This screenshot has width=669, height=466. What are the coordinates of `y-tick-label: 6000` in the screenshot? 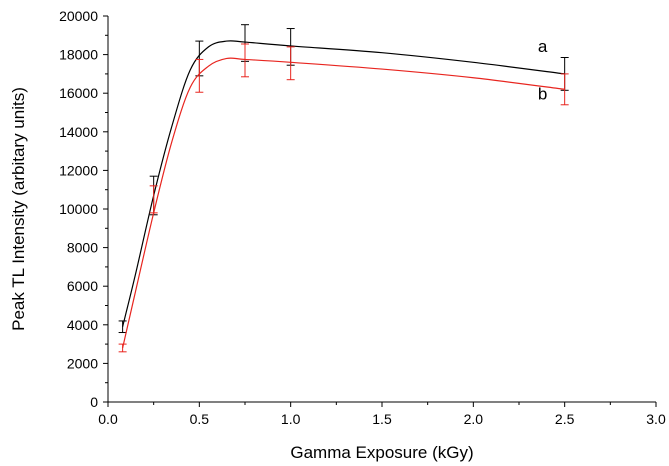 It's located at (82, 286).